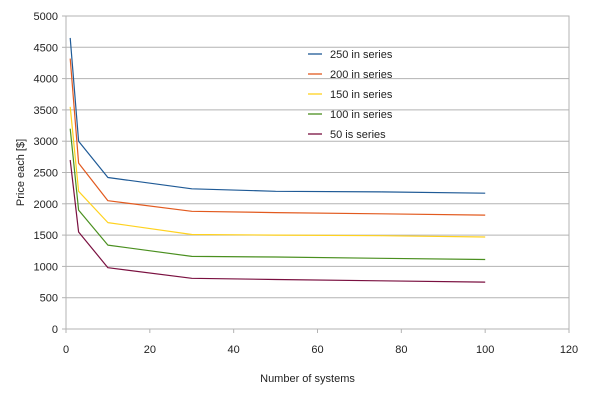 The width and height of the screenshot is (600, 400). I want to click on y-tick-label: 2500, so click(46, 174).